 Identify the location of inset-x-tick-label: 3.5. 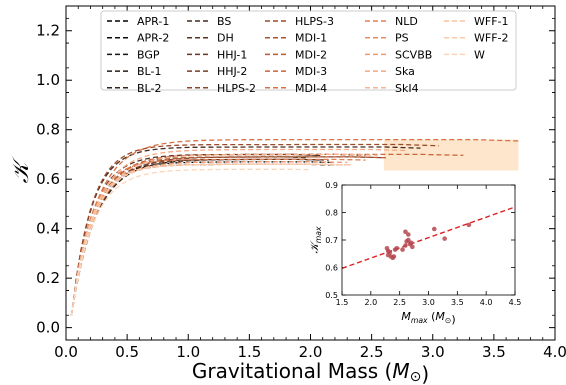
(457, 302).